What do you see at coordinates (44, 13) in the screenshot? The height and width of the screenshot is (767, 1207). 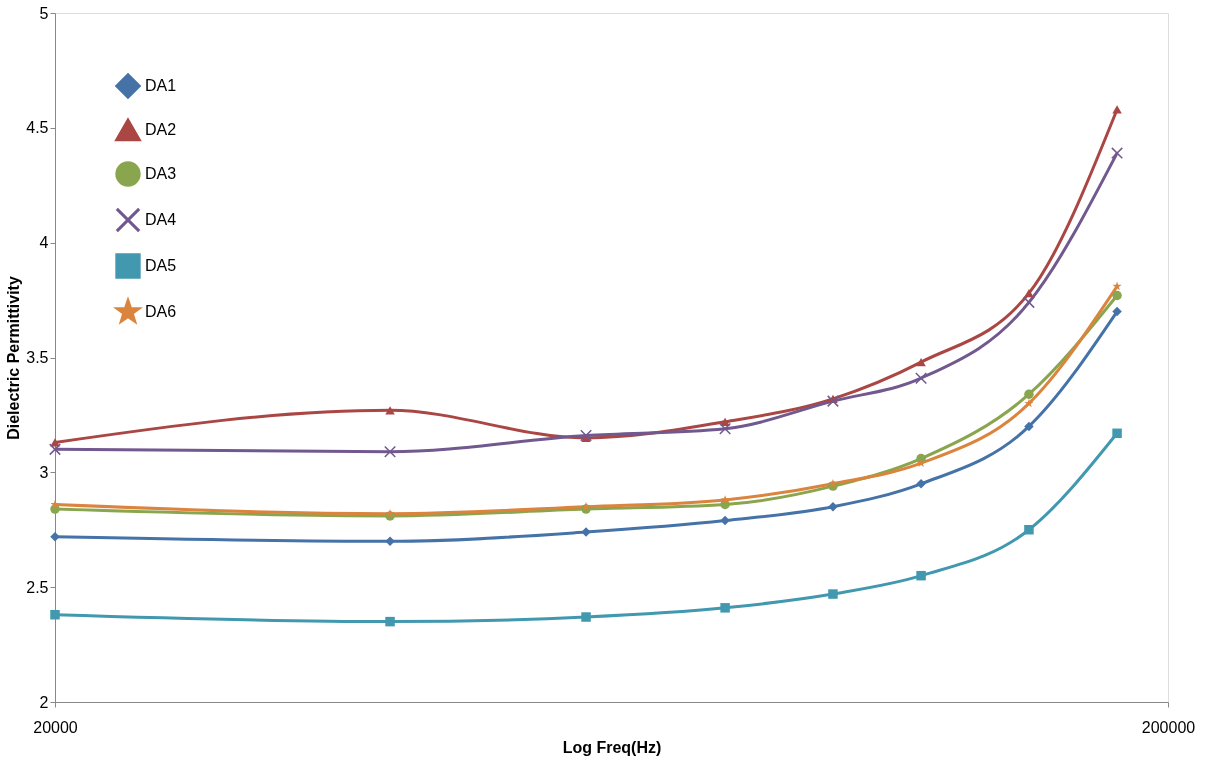 I see `y-tick-label: 5` at bounding box center [44, 13].